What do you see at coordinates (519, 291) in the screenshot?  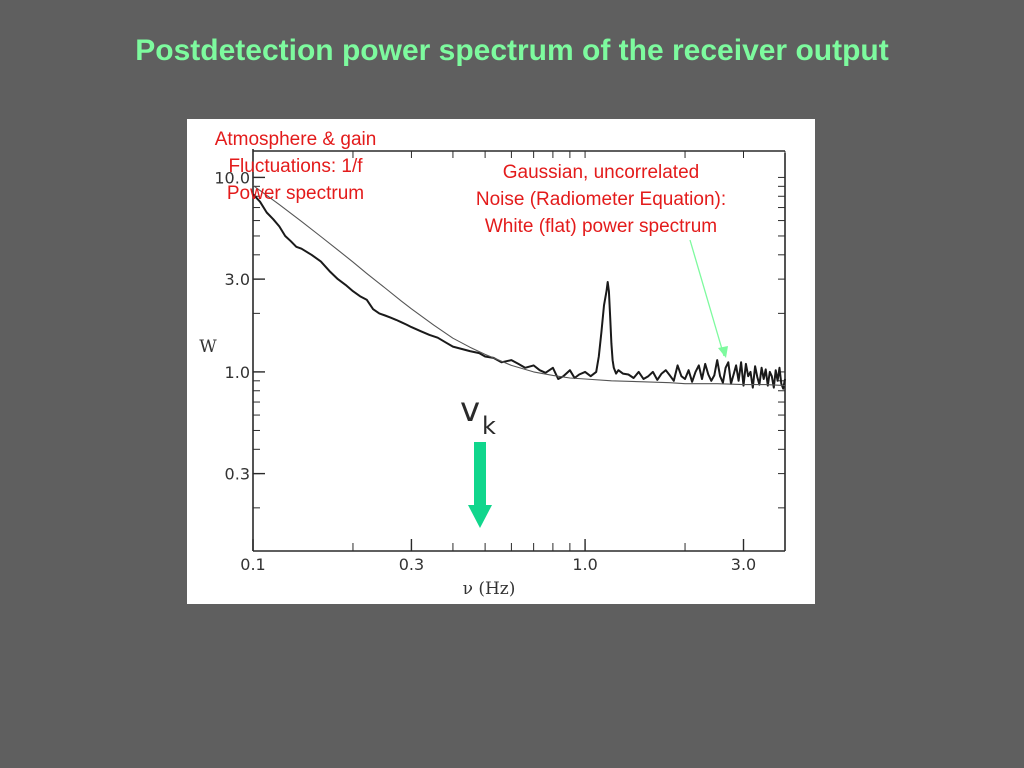 I see `measured-spectrum-line` at bounding box center [519, 291].